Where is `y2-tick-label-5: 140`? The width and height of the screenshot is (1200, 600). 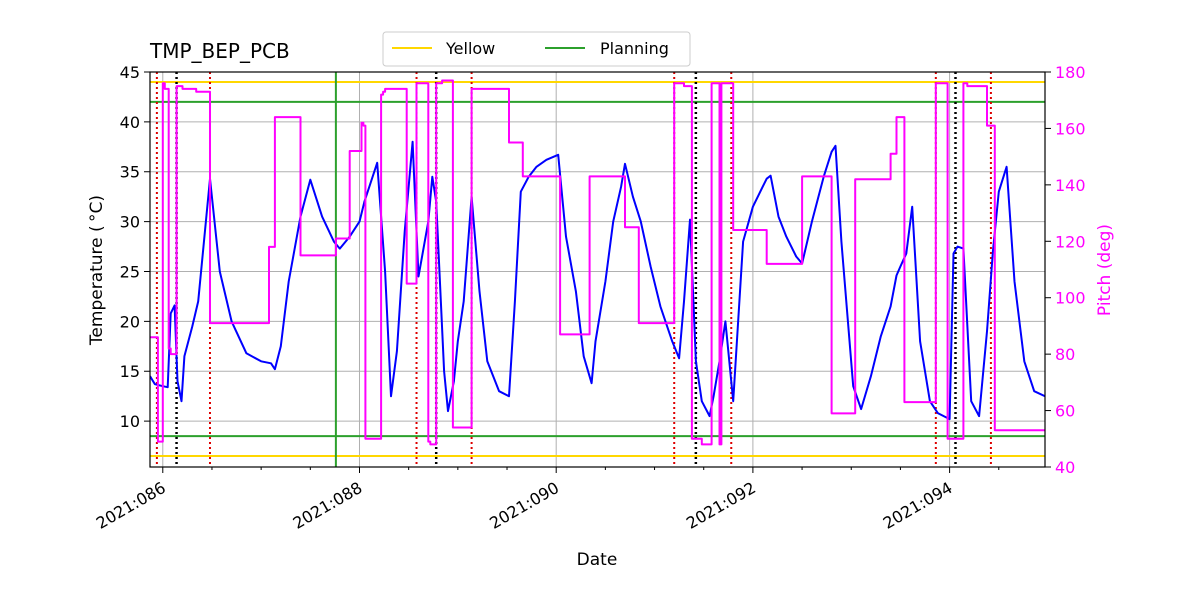
y2-tick-label-5: 140 is located at coordinates (1070, 185).